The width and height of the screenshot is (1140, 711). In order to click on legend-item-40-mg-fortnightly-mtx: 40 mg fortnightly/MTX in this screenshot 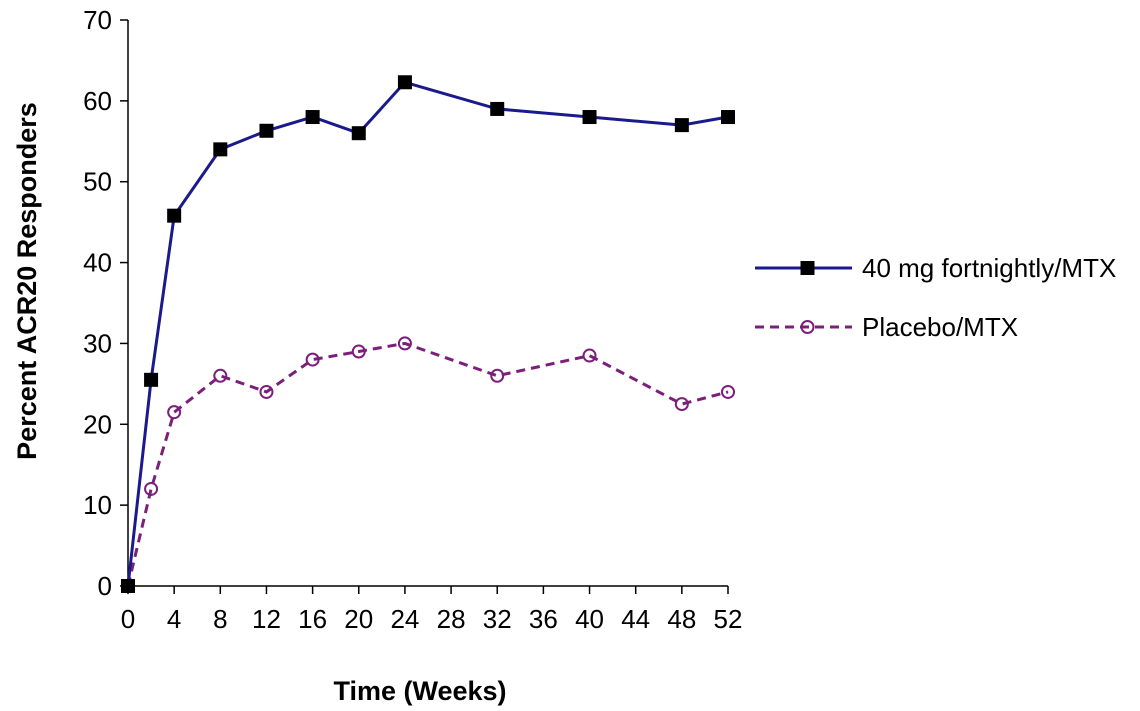, I will do `click(935, 268)`.